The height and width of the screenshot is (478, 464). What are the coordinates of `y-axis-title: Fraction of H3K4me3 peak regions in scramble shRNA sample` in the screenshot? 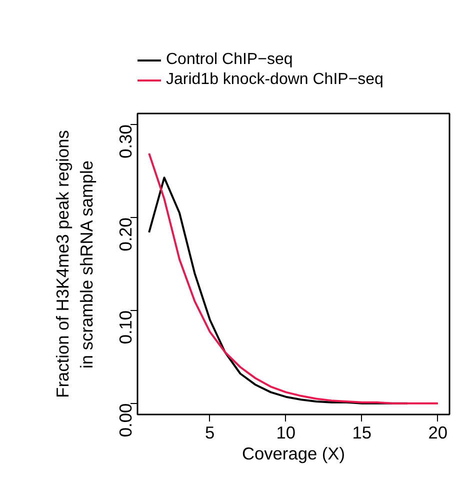 It's located at (74, 264).